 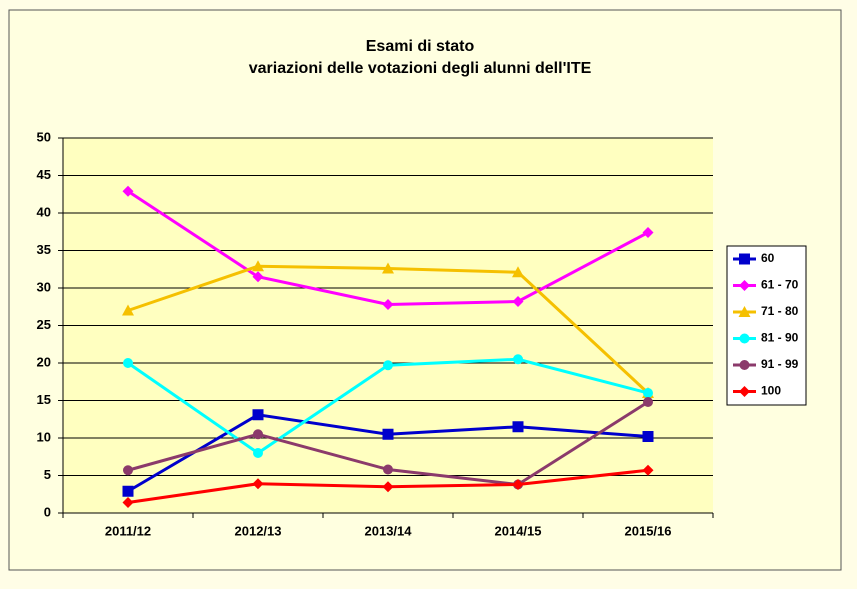 I want to click on x-tick-label: 2014/15, so click(x=518, y=530).